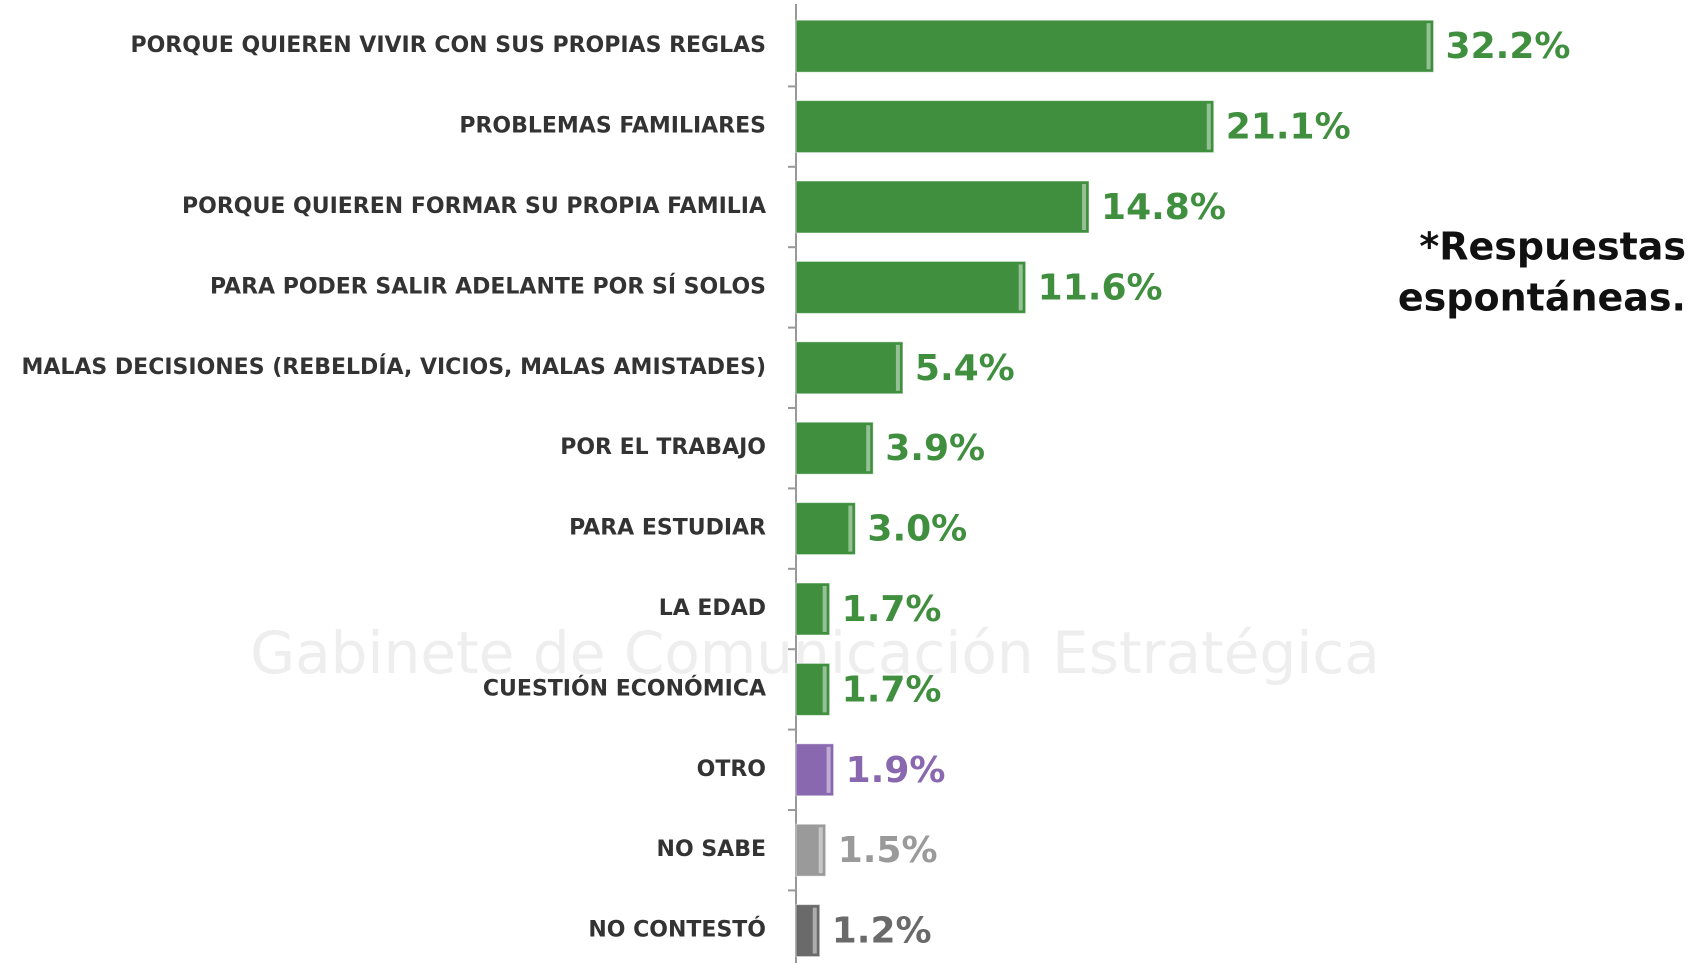 Image resolution: width=1696 pixels, height=963 pixels. What do you see at coordinates (917, 529) in the screenshot?
I see `value-label: 3.0%` at bounding box center [917, 529].